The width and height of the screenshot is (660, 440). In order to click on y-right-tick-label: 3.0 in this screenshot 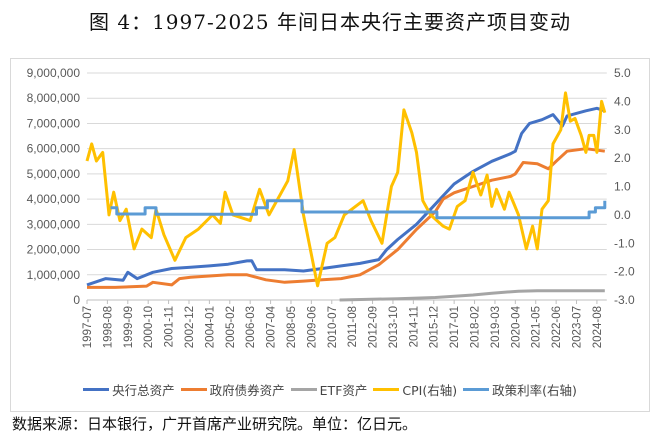, I will do `click(622, 130)`.